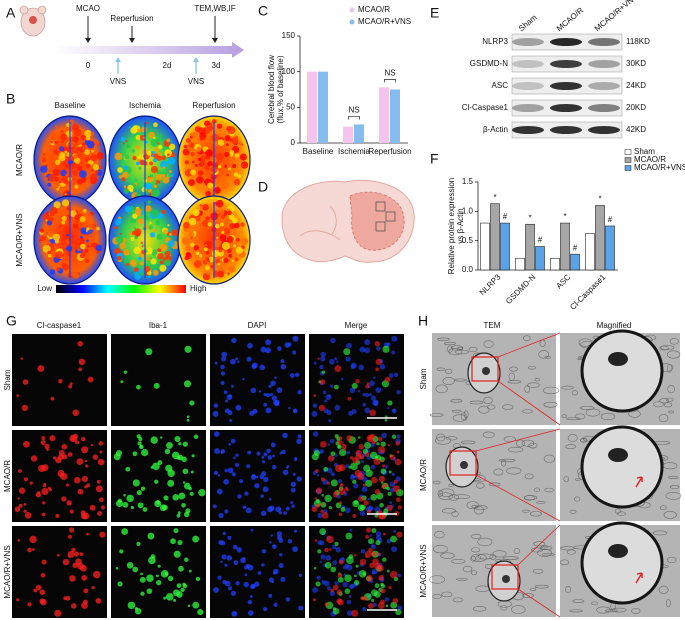 The height and width of the screenshot is (620, 685). What do you see at coordinates (423, 378) in the screenshot?
I see `row-label: Sham` at bounding box center [423, 378].